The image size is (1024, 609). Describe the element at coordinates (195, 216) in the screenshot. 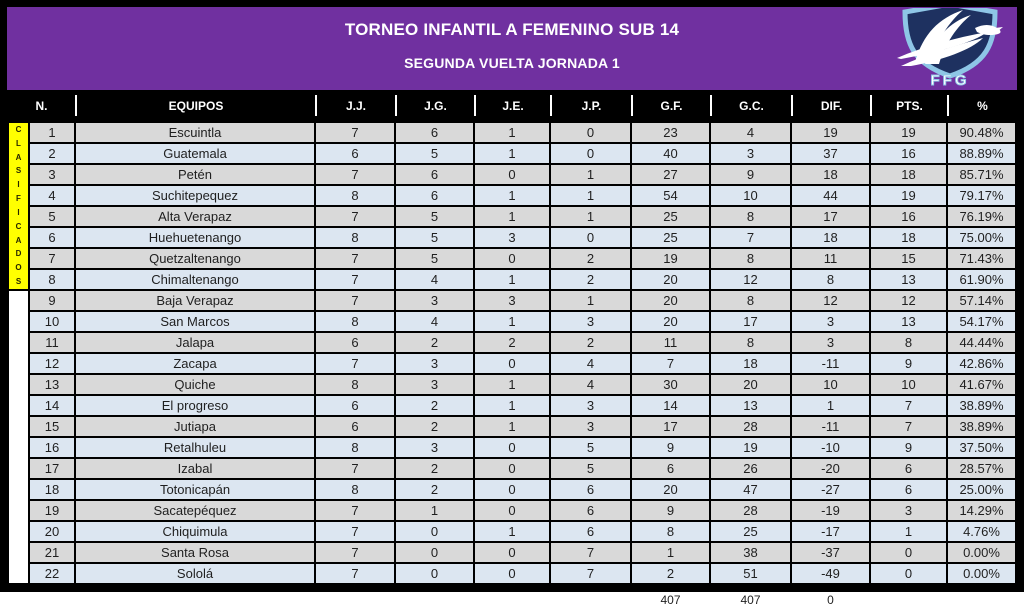

I see `team-name-cell: Alta Verapaz` at that location.